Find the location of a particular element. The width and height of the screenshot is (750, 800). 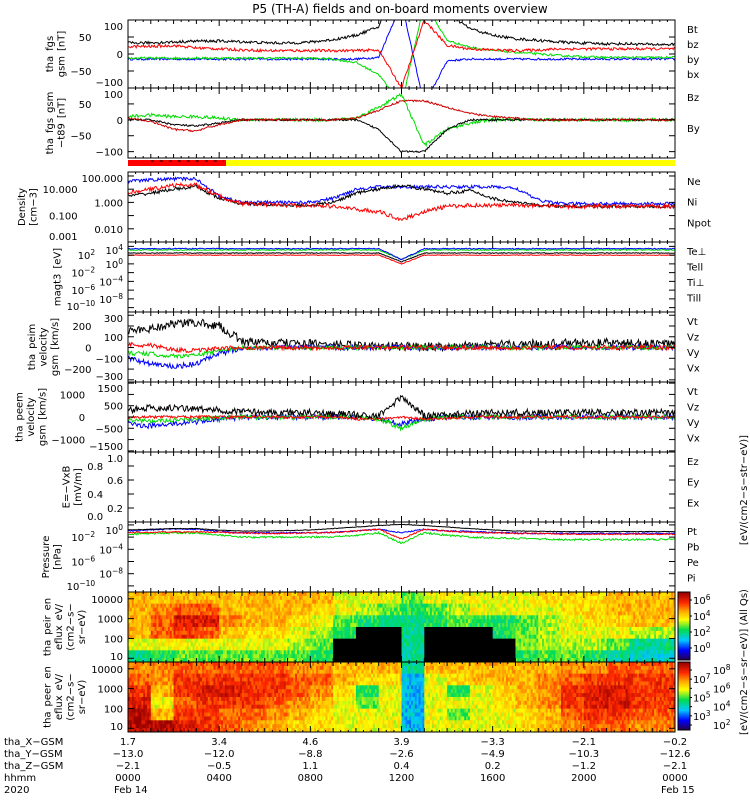

legend-pi: Pi is located at coordinates (691, 579).